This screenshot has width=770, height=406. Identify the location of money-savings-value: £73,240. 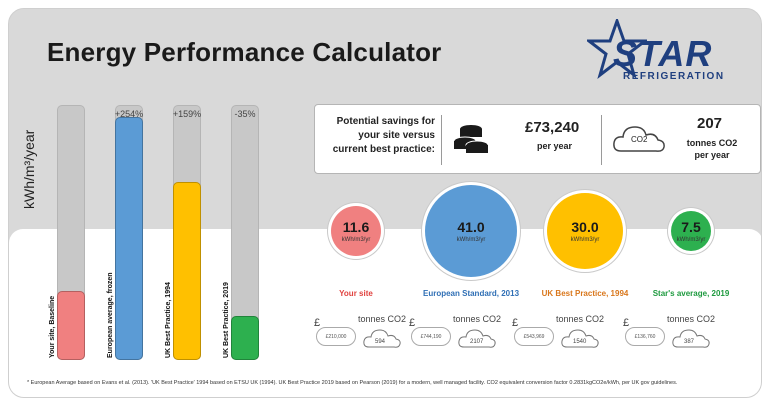
(552, 127).